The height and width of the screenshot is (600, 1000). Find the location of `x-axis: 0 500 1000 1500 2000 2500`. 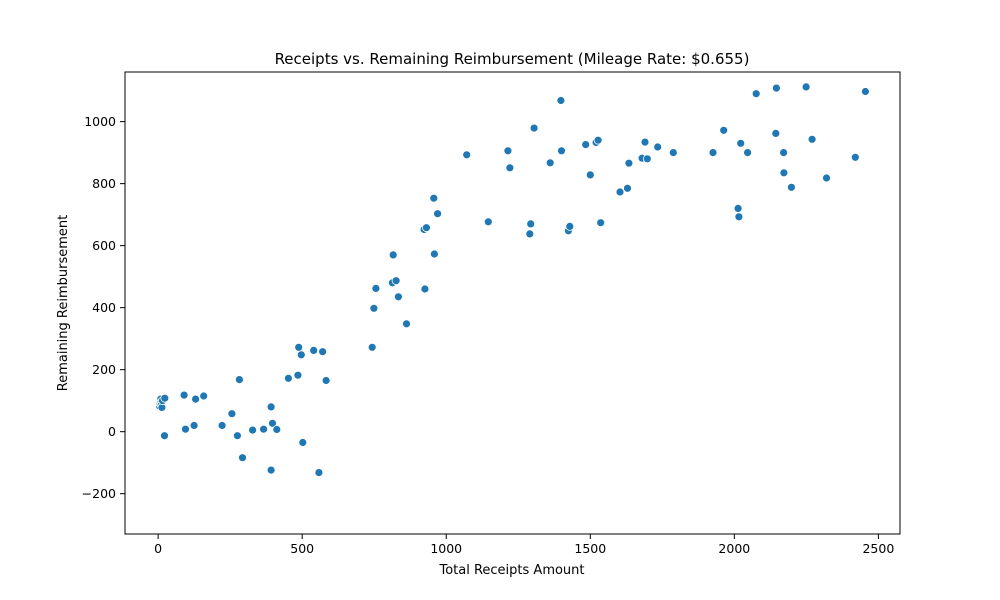

x-axis: 0 500 1000 1500 2000 2500 is located at coordinates (524, 545).